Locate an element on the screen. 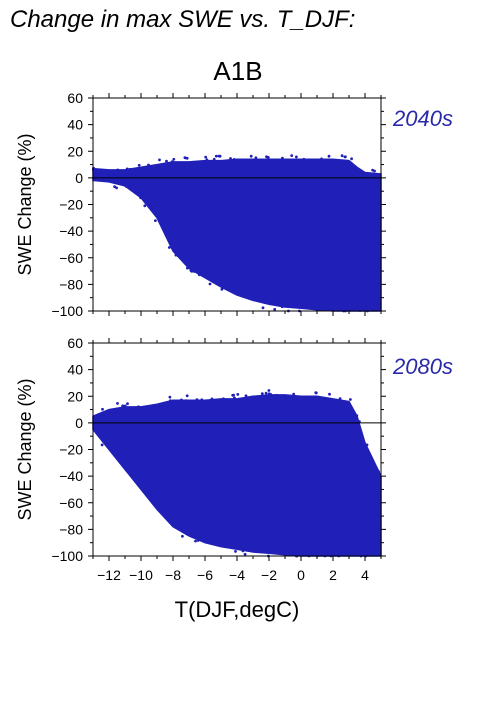  panel-2080s-y-tick-label: −80 is located at coordinates (71, 529).